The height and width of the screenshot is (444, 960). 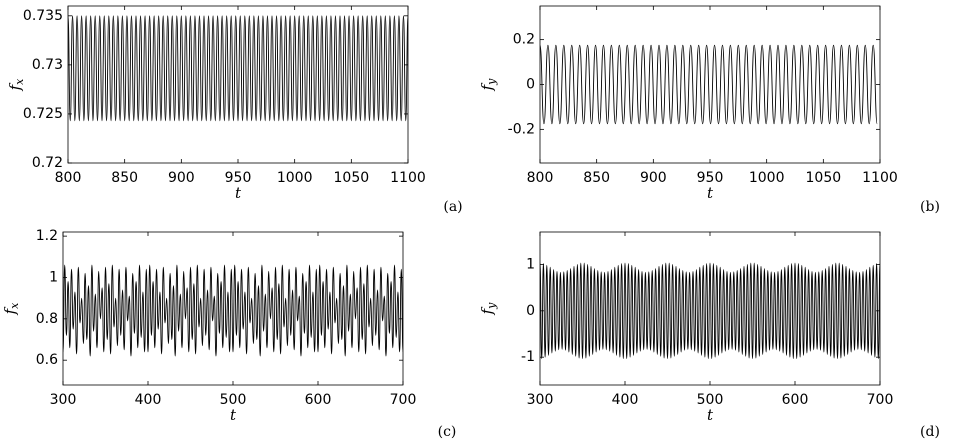 I want to click on panel-label: (c), so click(x=447, y=432).